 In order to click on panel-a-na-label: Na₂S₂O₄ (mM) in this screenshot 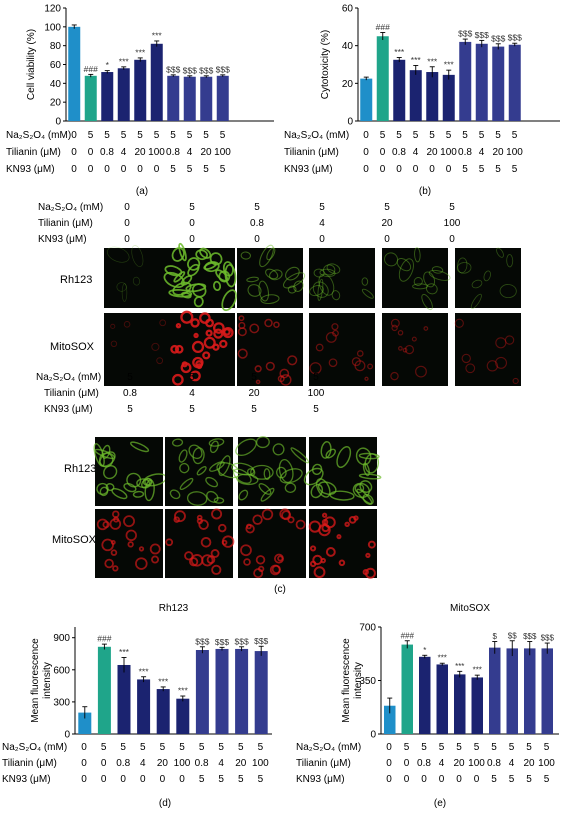, I will do `click(38, 135)`.